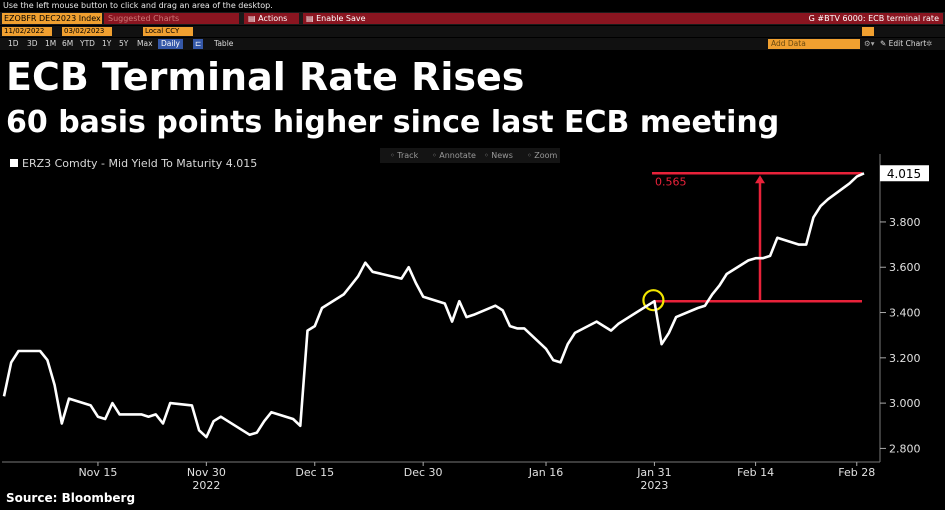  Describe the element at coordinates (52, 18) in the screenshot. I see `security-field: EZOBFR DEC2023 Index` at that location.